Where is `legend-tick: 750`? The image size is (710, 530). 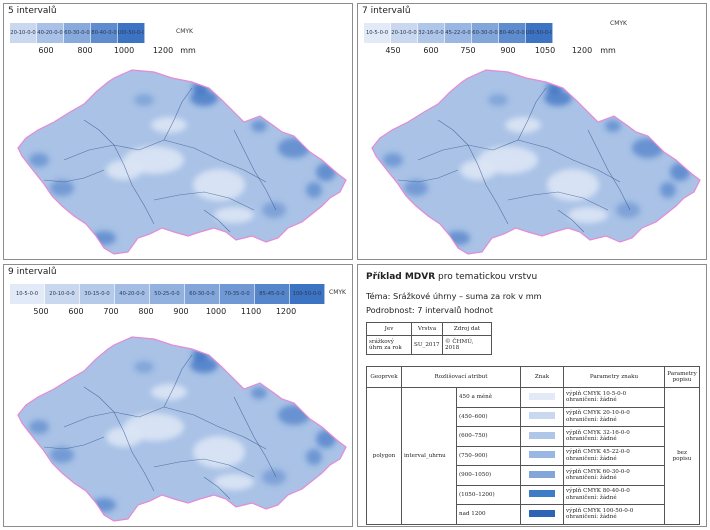
legend-tick: 750 is located at coordinates (468, 50).